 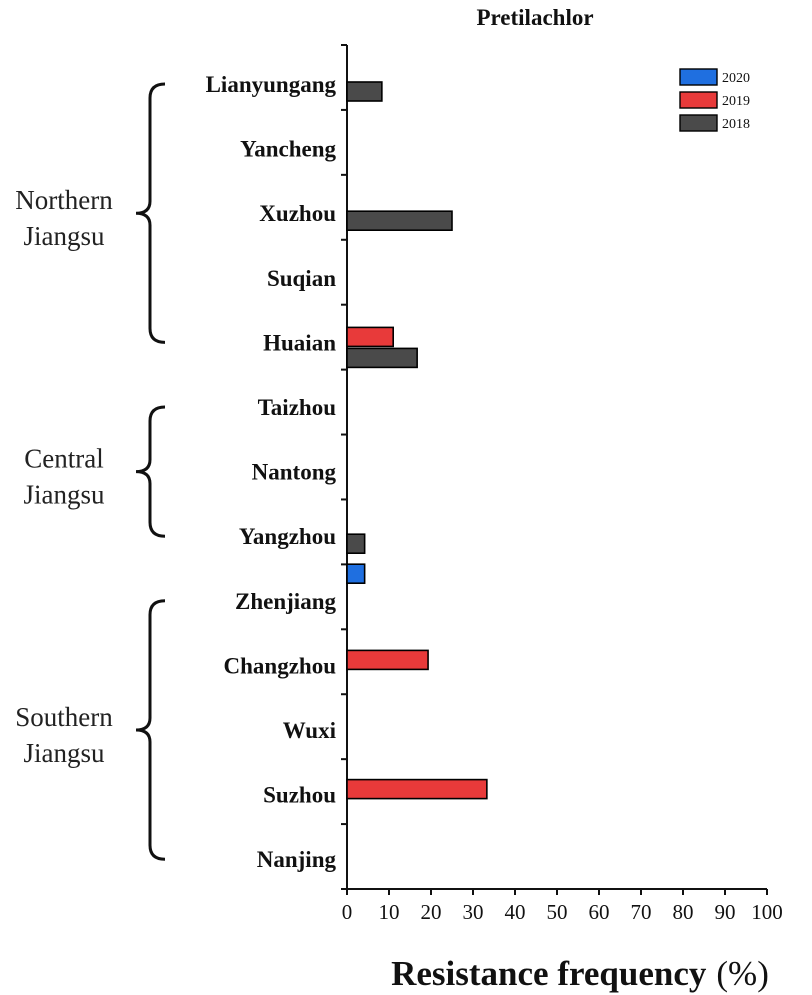 I want to click on category-label: Lianyungang, so click(x=271, y=84).